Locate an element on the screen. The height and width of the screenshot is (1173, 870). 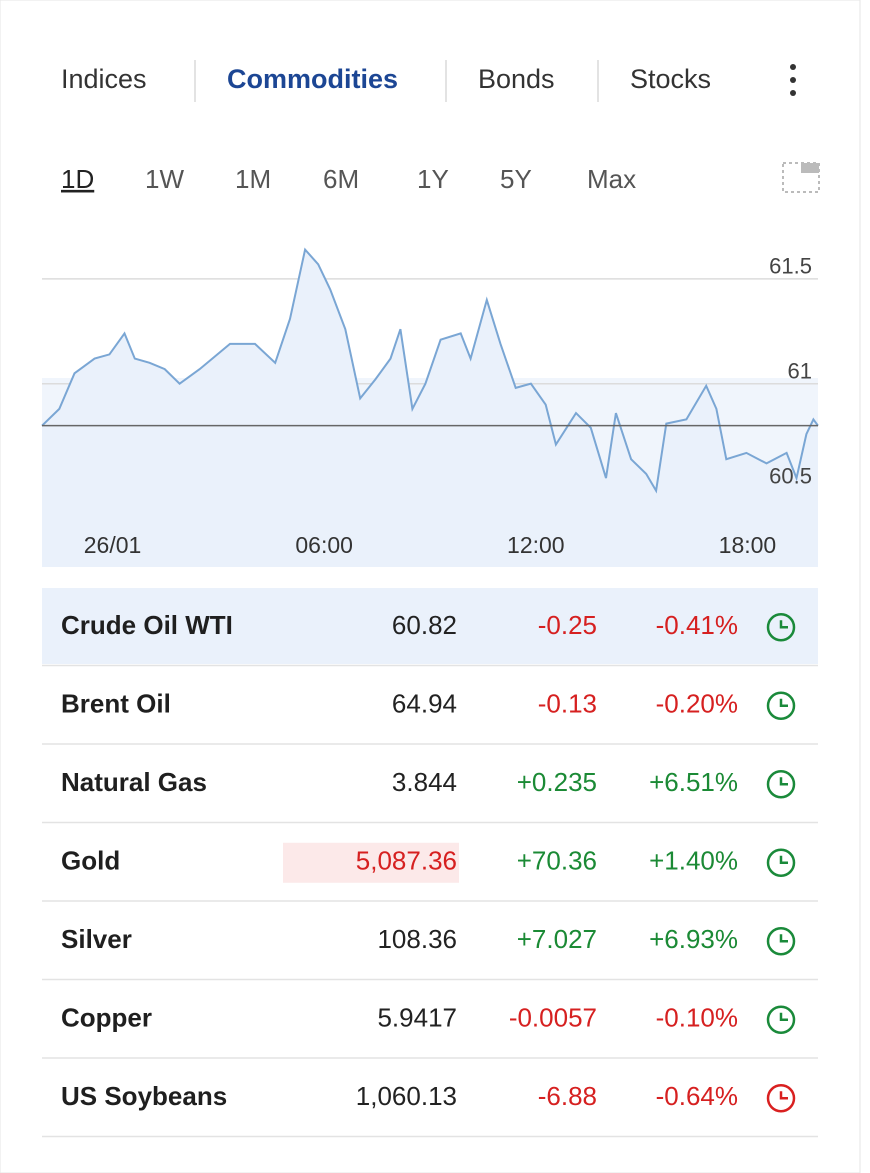
y-tick-label: 60.5 is located at coordinates (790, 475).